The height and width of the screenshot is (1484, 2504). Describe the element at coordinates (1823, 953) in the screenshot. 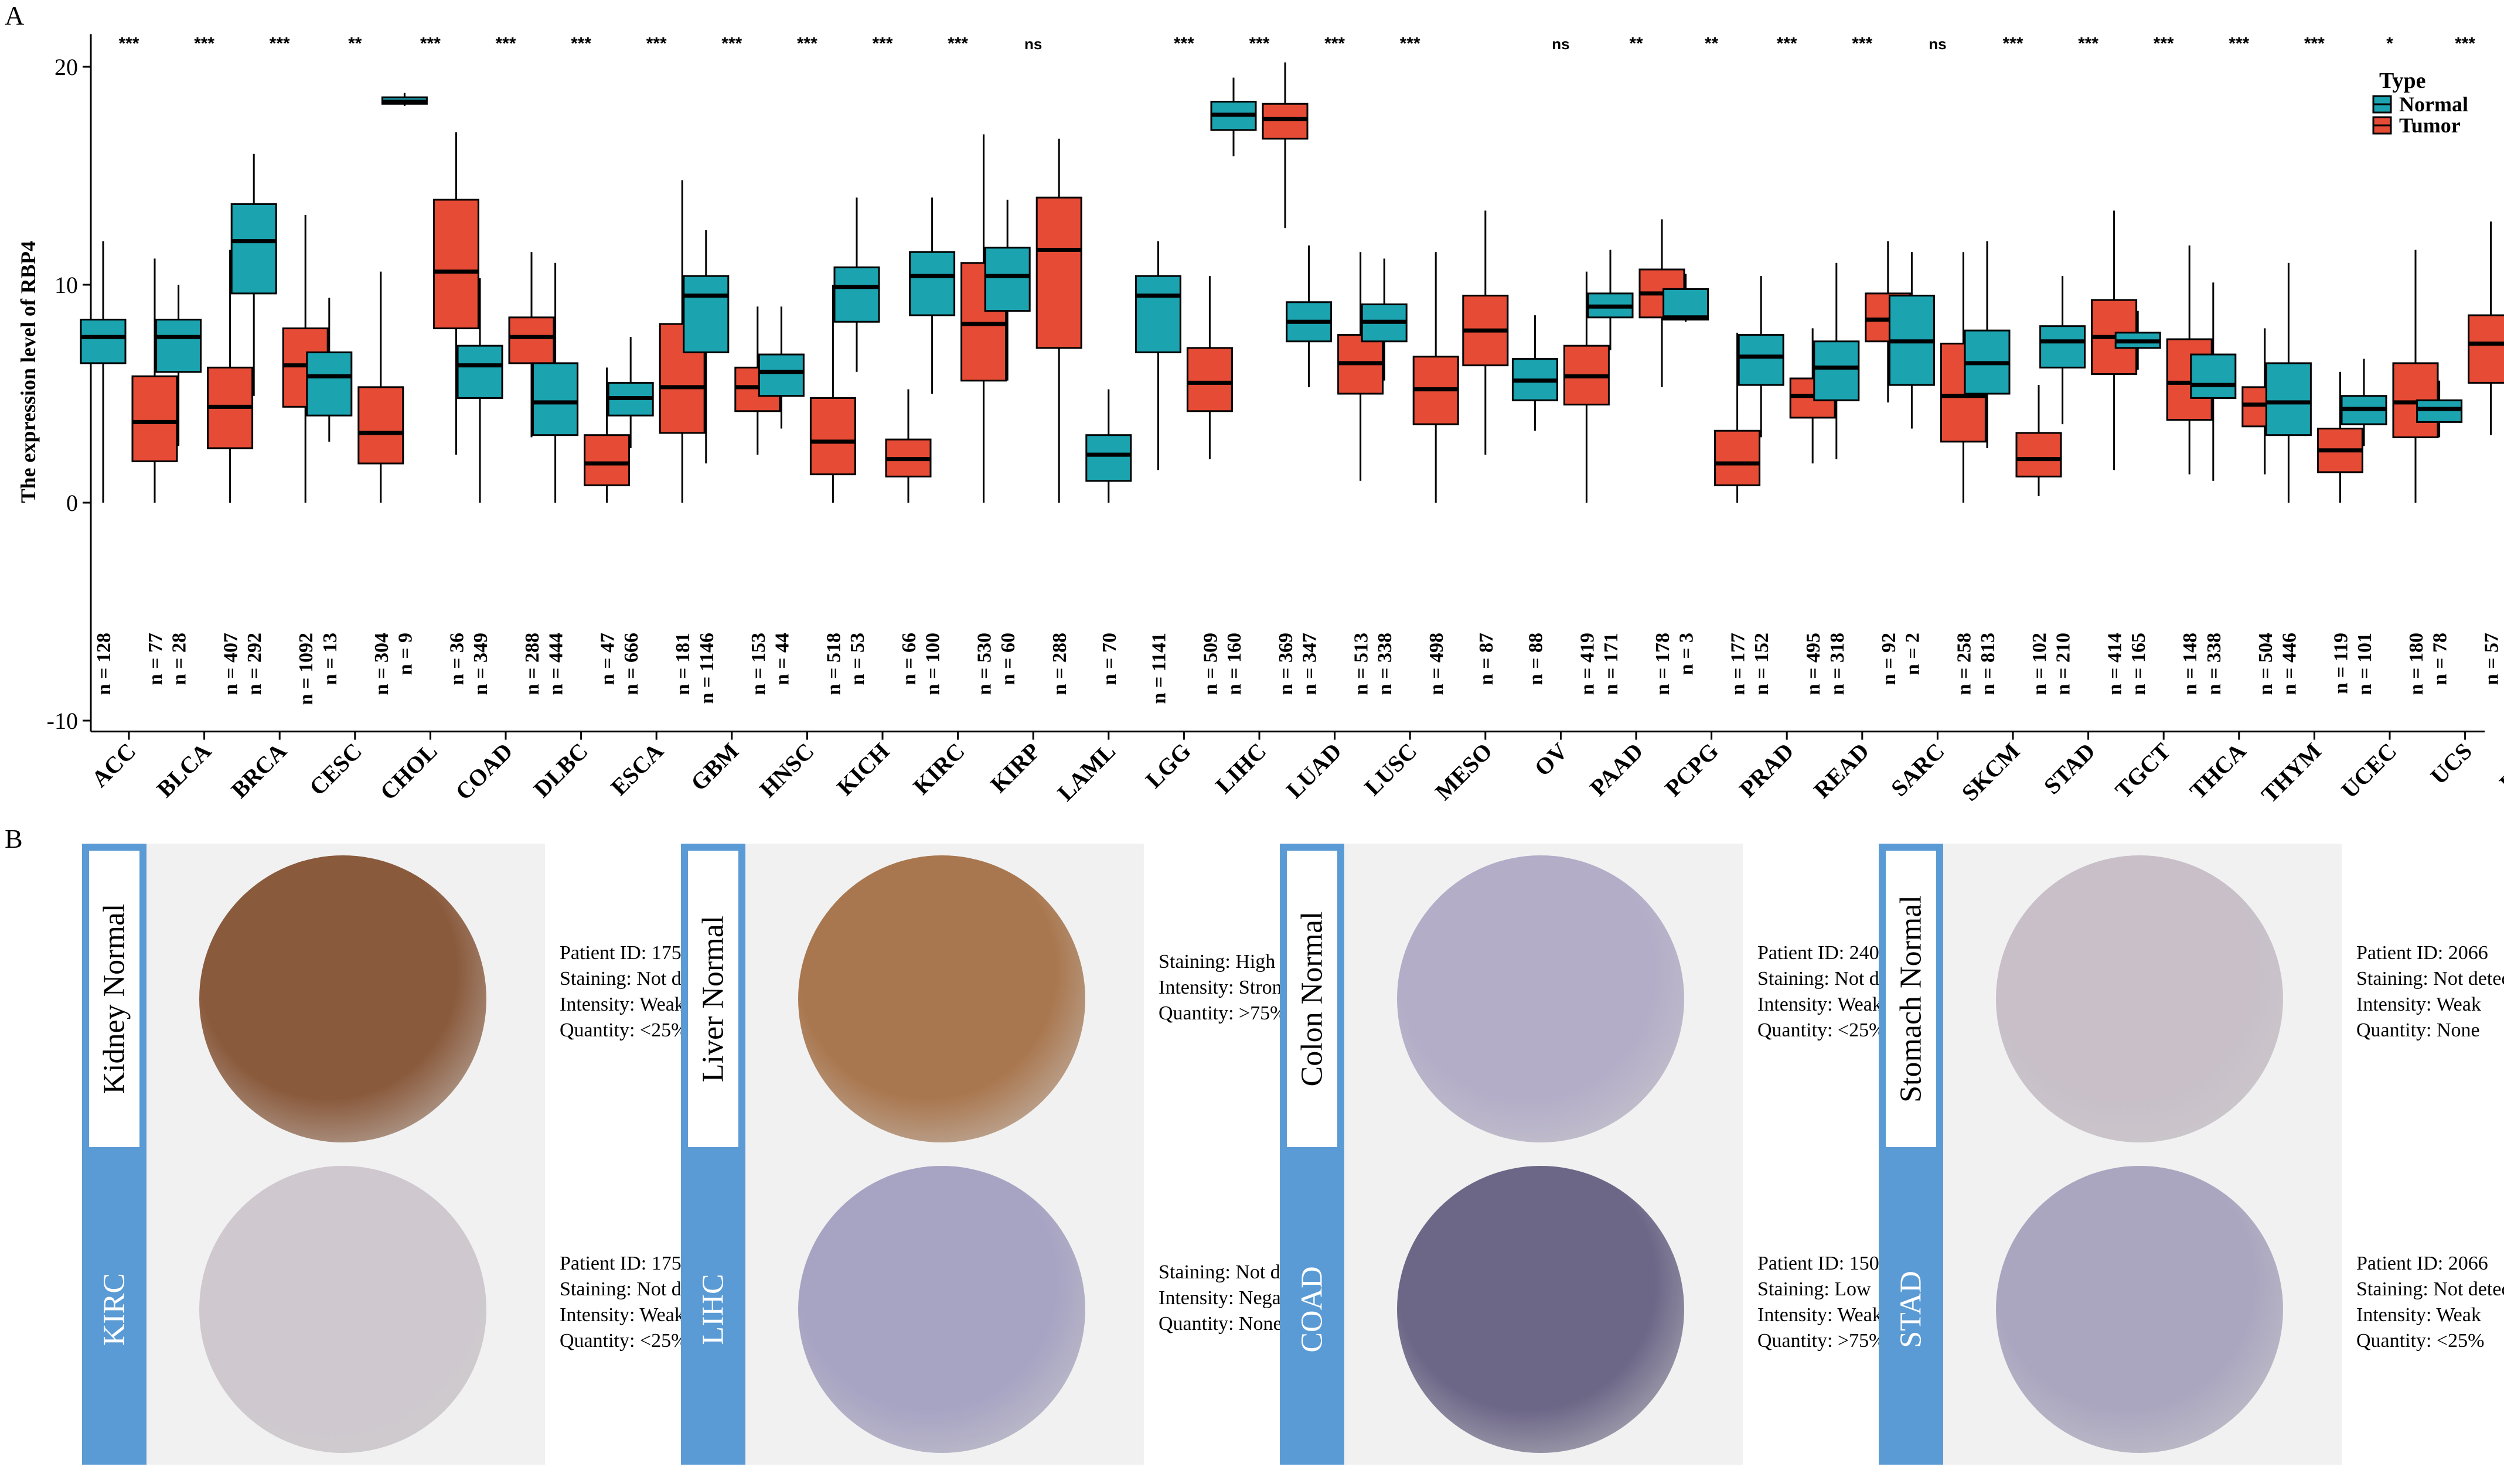

I see `caption-line: Patient ID: 2404` at that location.